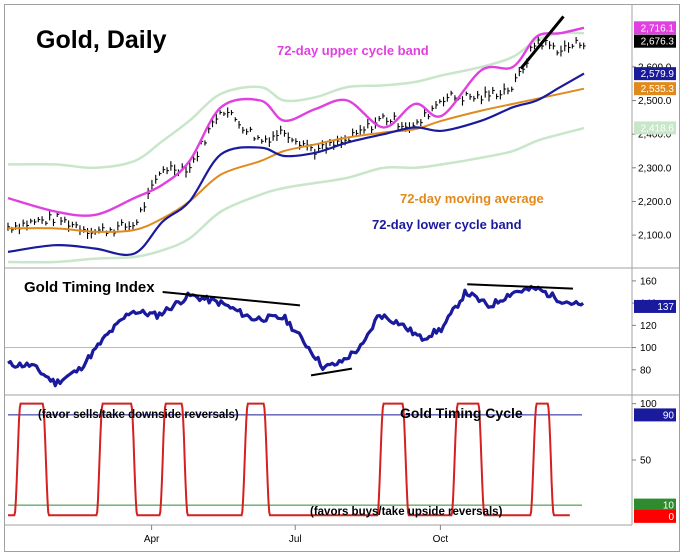 Image resolution: width=684 pixels, height=556 pixels. I want to click on date-tick-label: Oct, so click(441, 539).